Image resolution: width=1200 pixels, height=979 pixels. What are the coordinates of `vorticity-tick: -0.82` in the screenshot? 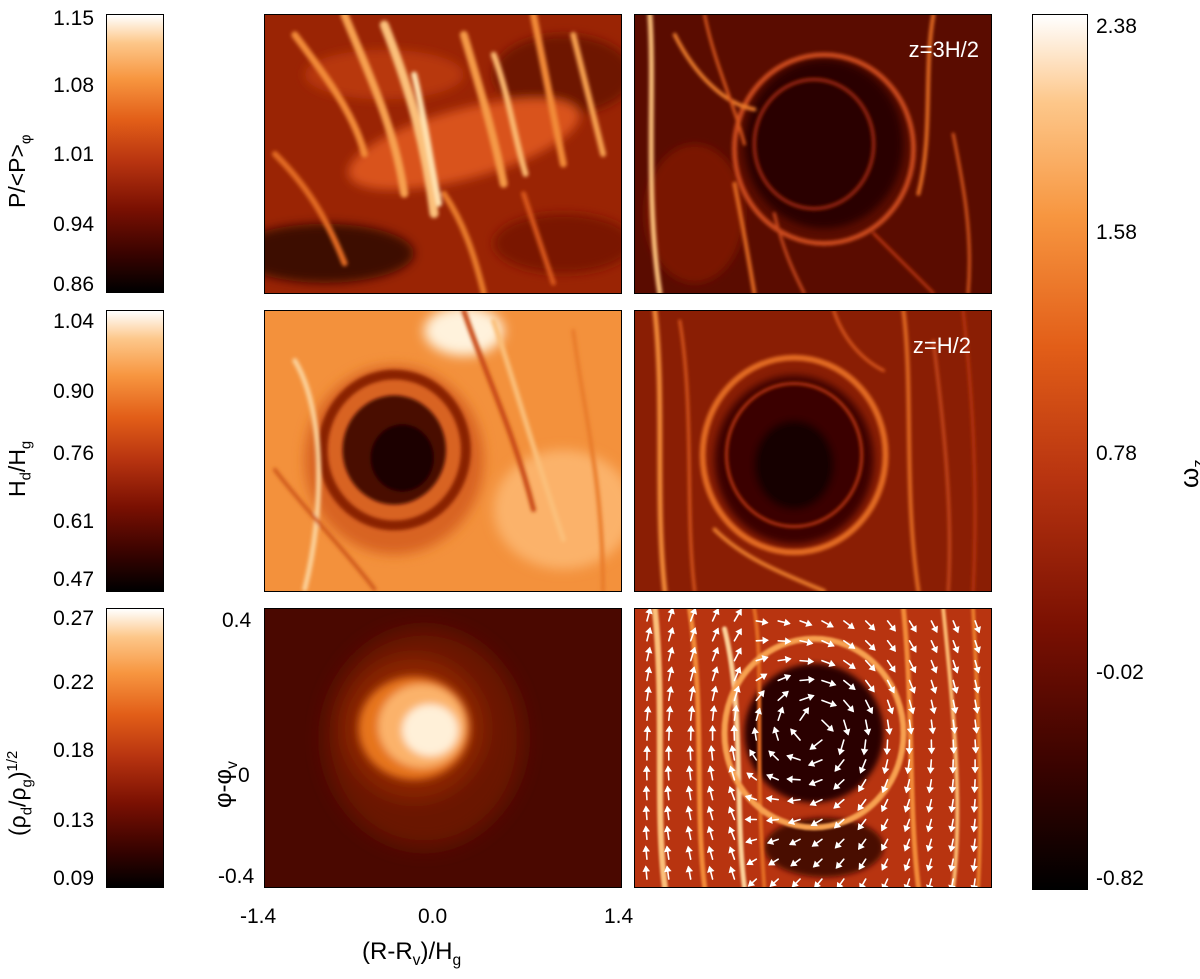 It's located at (1120, 878).